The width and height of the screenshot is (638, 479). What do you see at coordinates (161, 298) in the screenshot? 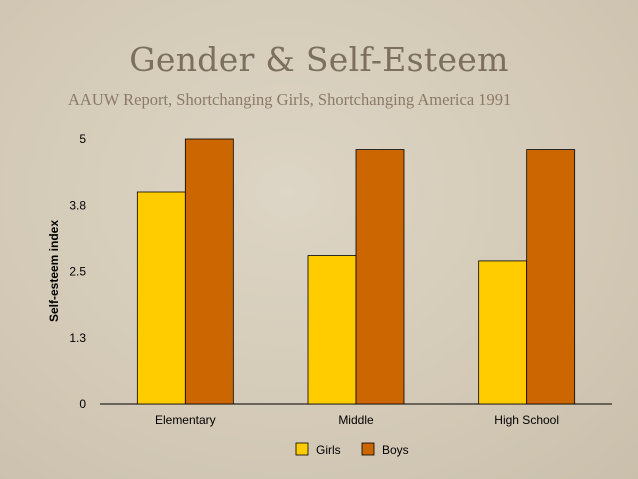
I see `bar-girls-elementary` at bounding box center [161, 298].